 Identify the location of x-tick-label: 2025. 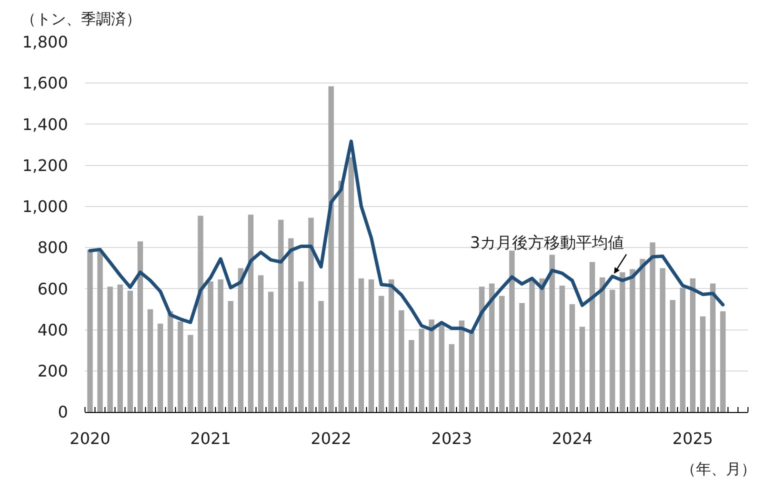
(693, 438).